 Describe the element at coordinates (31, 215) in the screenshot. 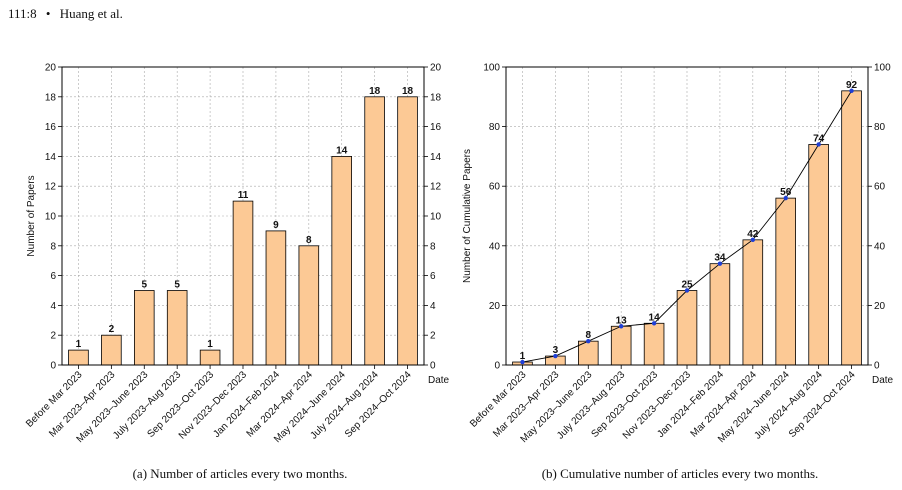

I see `y-axis-label: Number of Papers` at that location.